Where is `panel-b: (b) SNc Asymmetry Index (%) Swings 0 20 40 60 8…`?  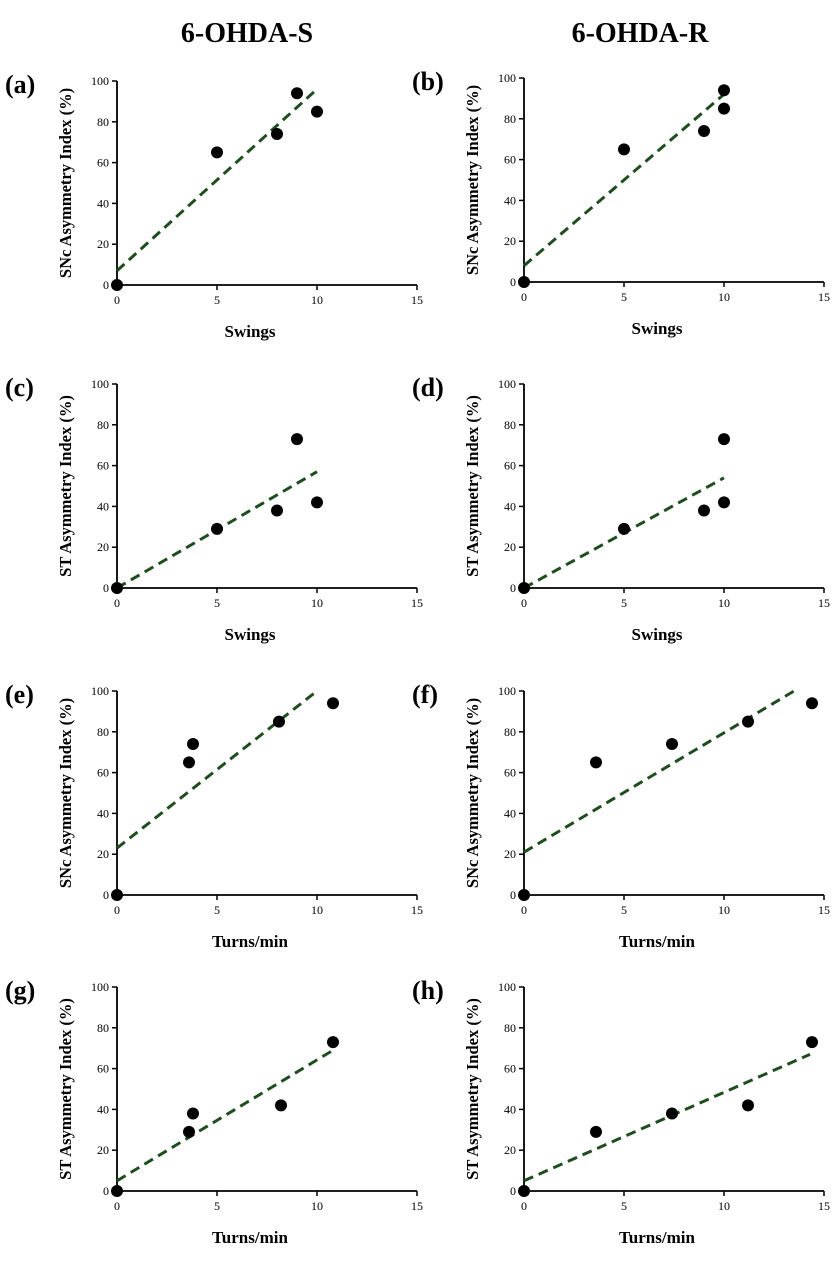
panel-b: (b) SNc Asymmetry Index (%) Swings 0 20 40 60 8… is located at coordinates (621, 202).